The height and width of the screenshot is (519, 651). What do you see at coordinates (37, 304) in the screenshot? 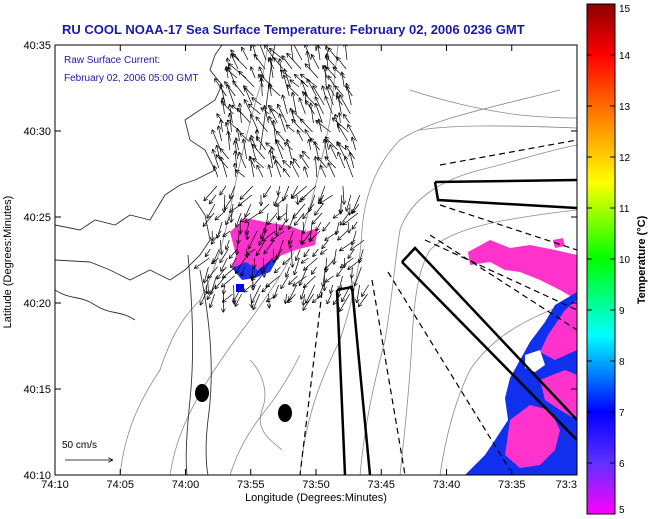
I see `y-tick-label: 40:20` at bounding box center [37, 304].